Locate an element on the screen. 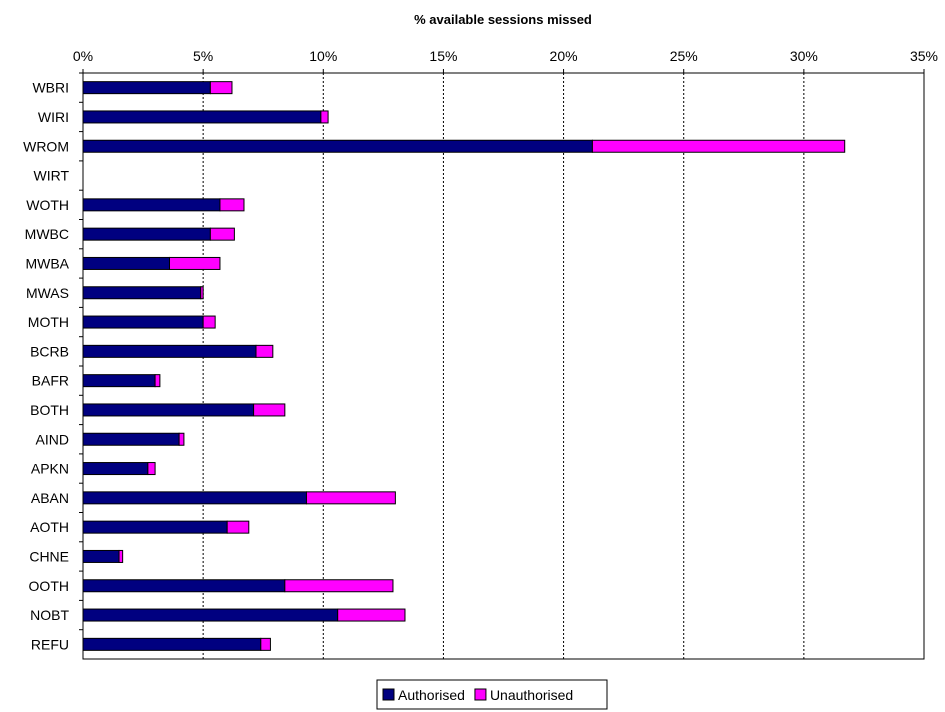  x-tick-label: 30% is located at coordinates (804, 56).